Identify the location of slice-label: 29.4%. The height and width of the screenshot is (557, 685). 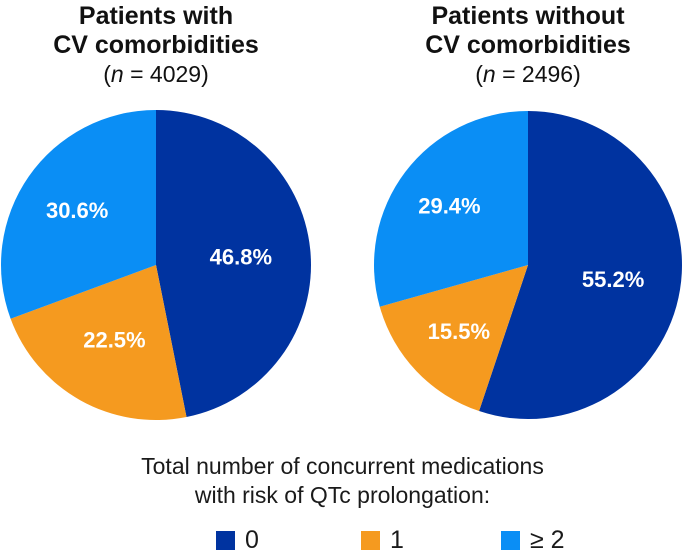
(449, 206).